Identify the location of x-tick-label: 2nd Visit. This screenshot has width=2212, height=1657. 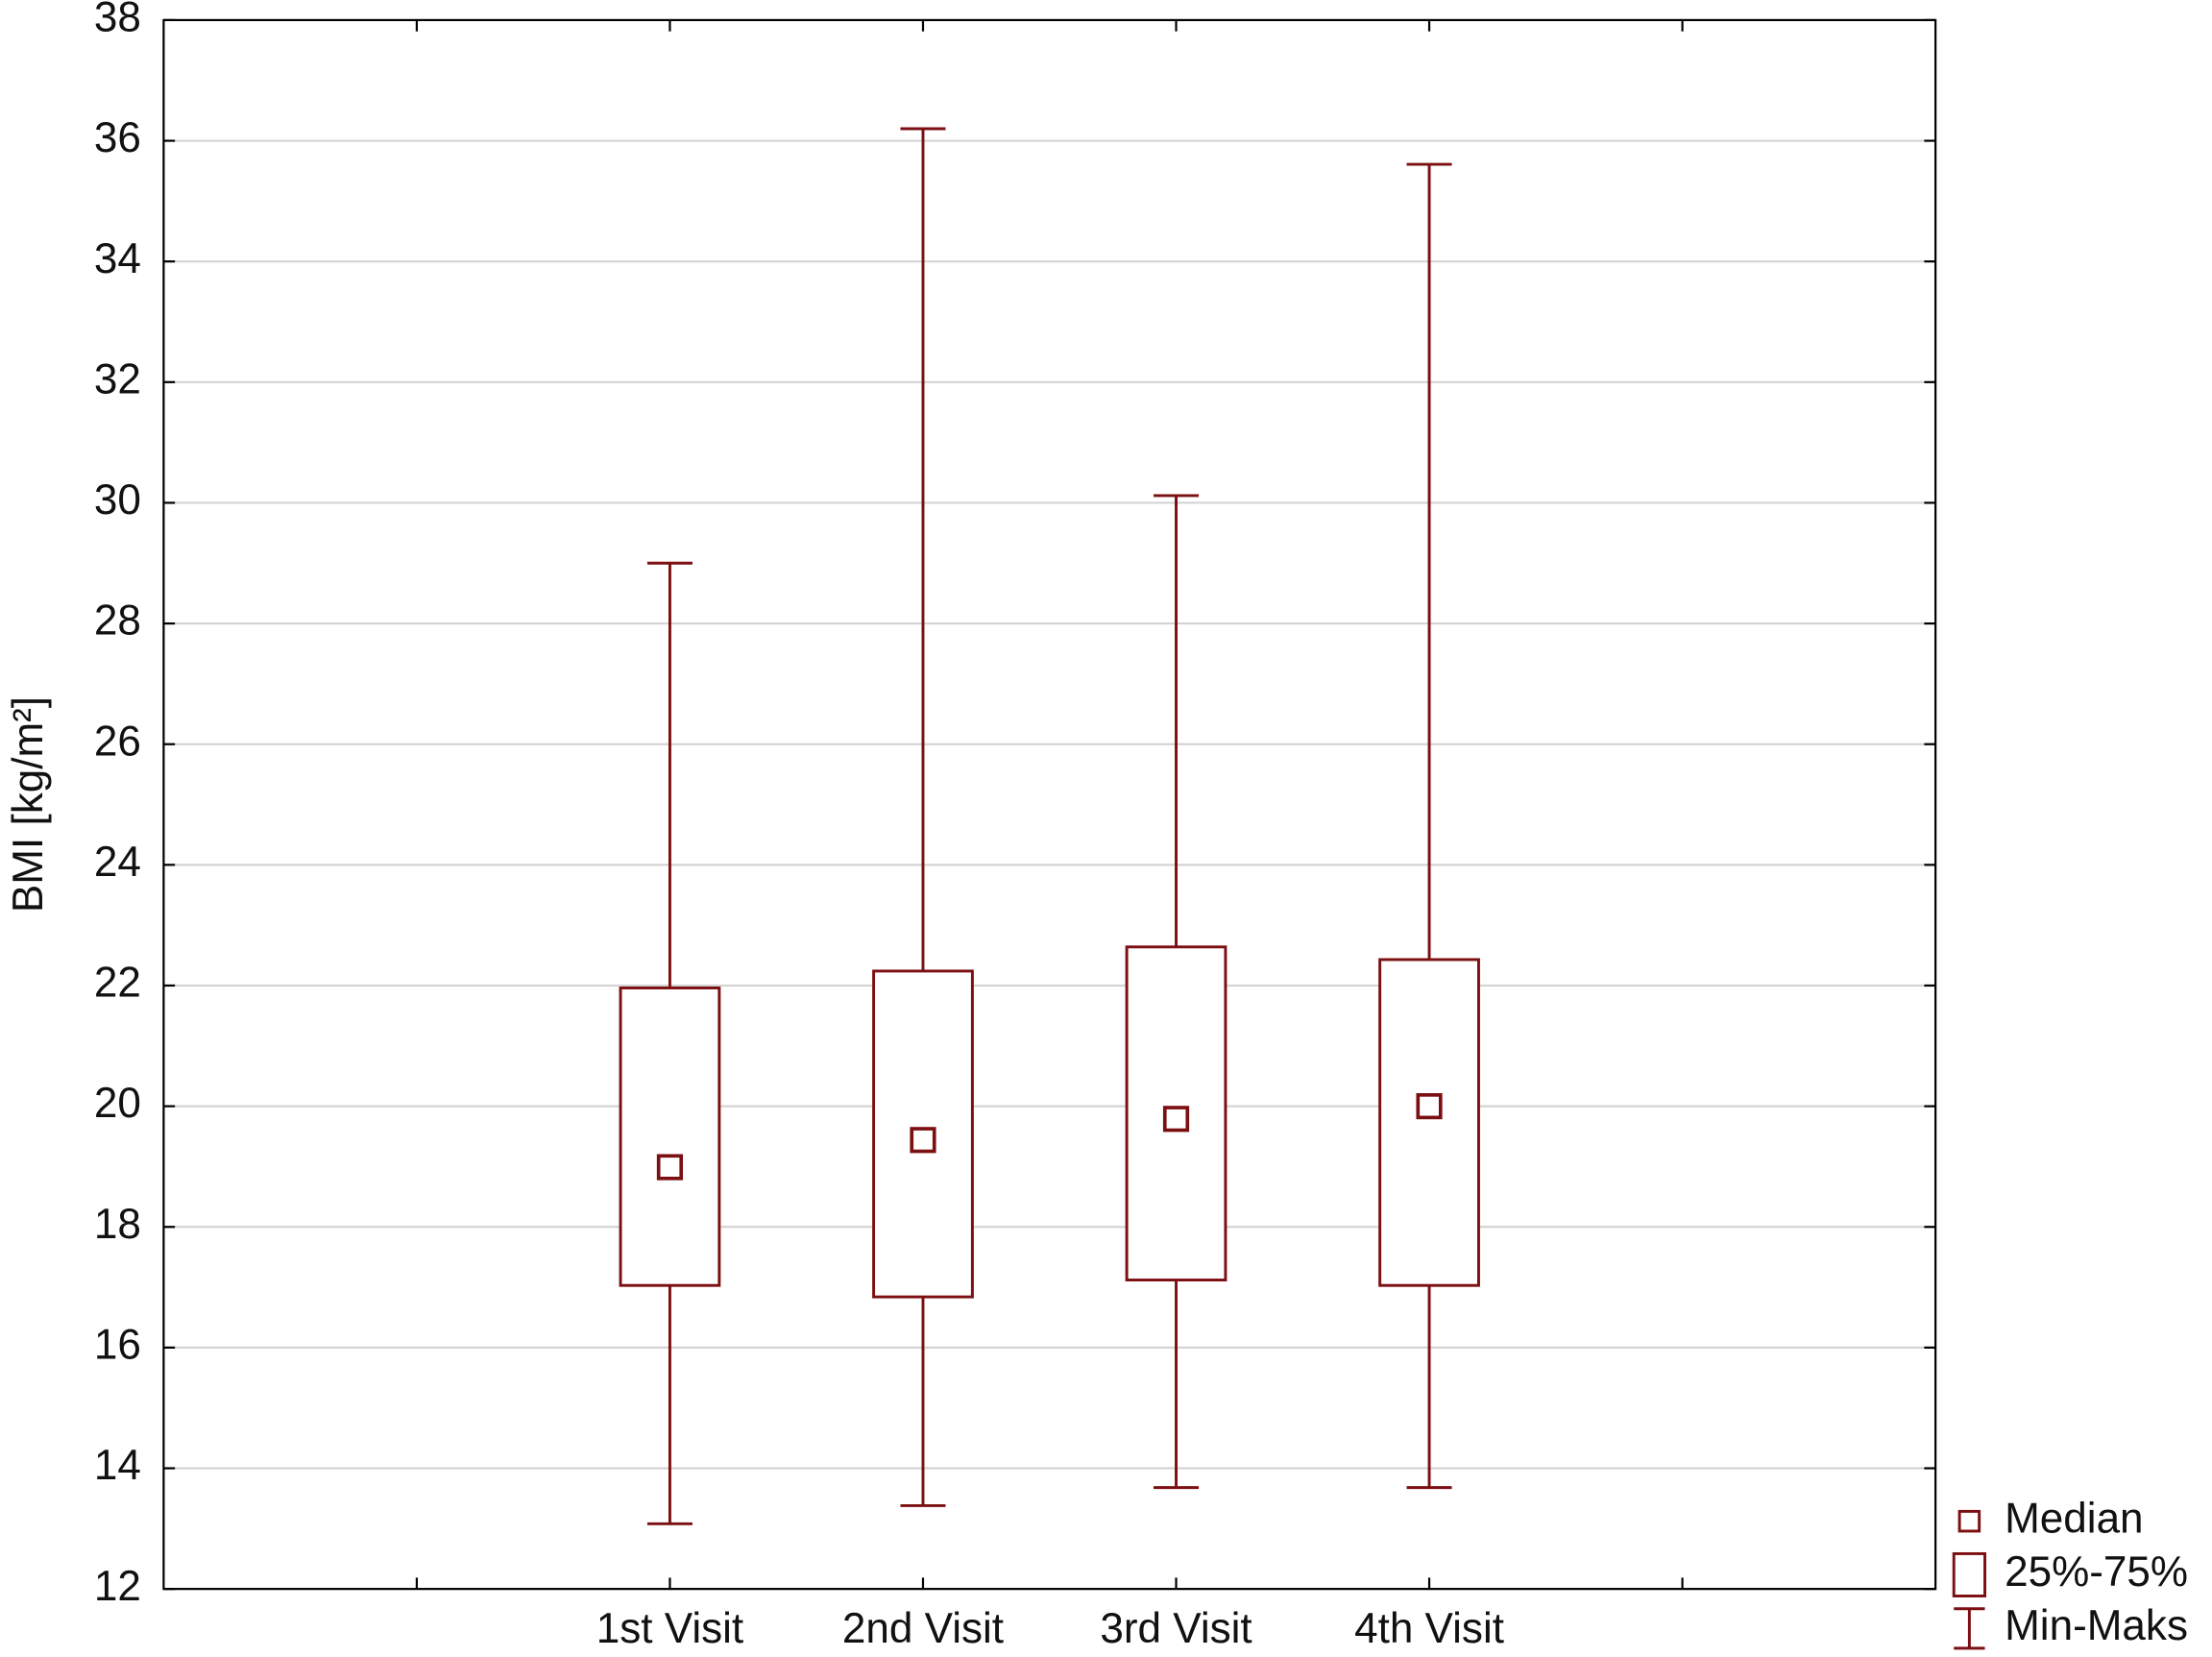
(923, 1628).